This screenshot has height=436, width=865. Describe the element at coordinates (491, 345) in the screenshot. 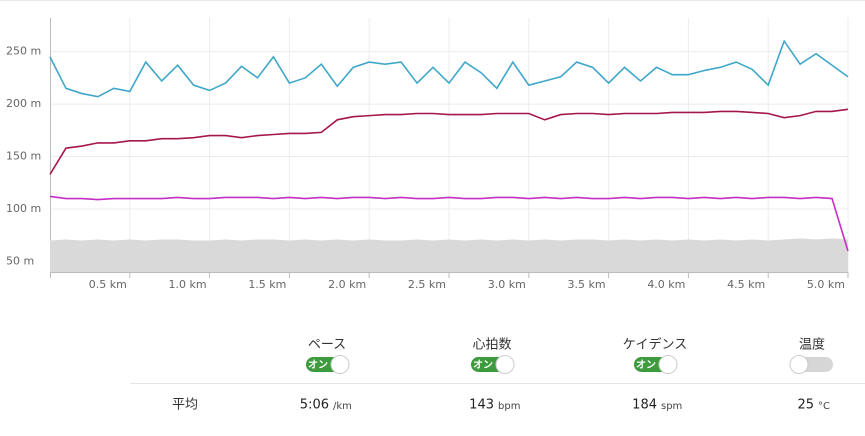

I see `toggle-label: 心拍数` at that location.